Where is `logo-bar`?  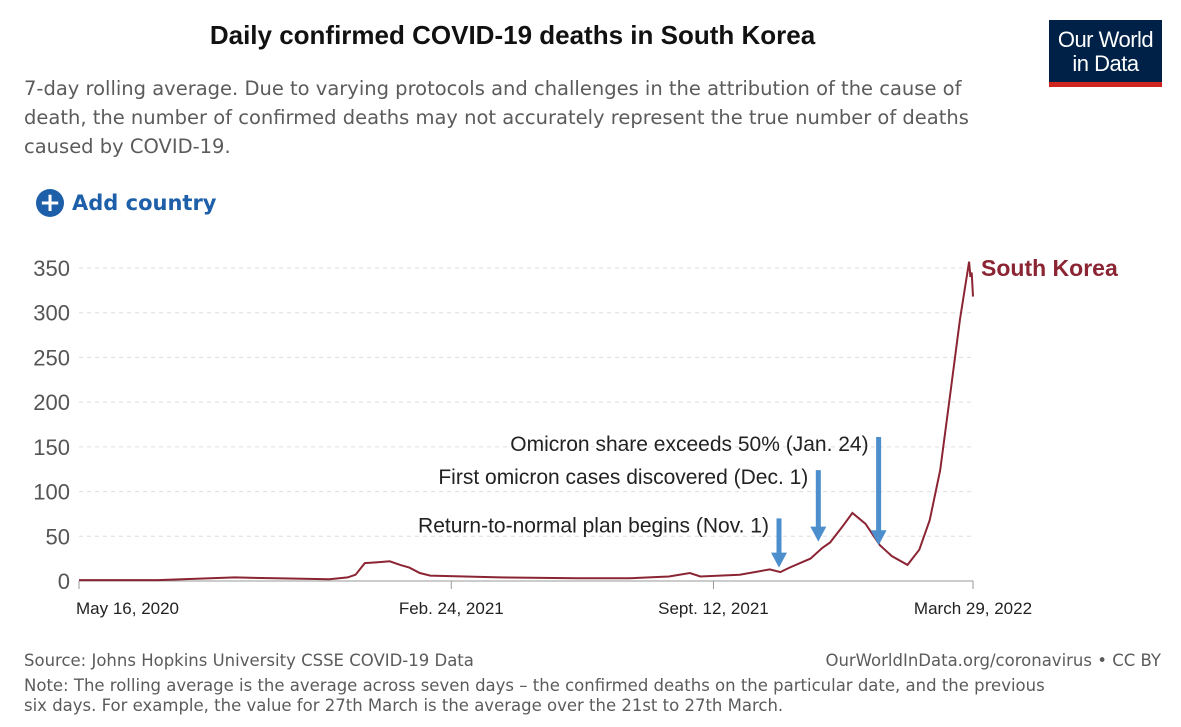 logo-bar is located at coordinates (1105, 84).